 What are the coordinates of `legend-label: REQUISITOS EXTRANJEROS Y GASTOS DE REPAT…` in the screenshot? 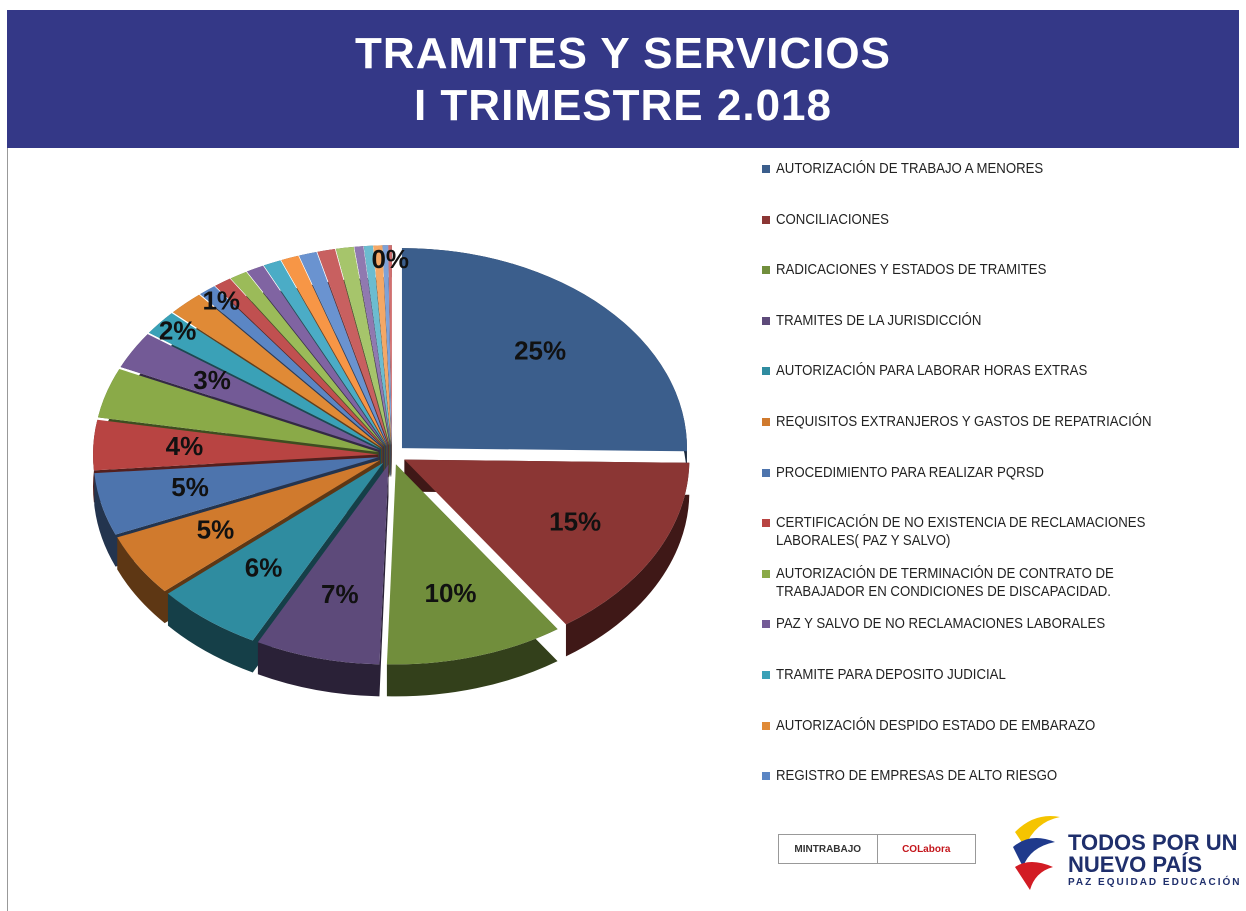 It's located at (964, 421).